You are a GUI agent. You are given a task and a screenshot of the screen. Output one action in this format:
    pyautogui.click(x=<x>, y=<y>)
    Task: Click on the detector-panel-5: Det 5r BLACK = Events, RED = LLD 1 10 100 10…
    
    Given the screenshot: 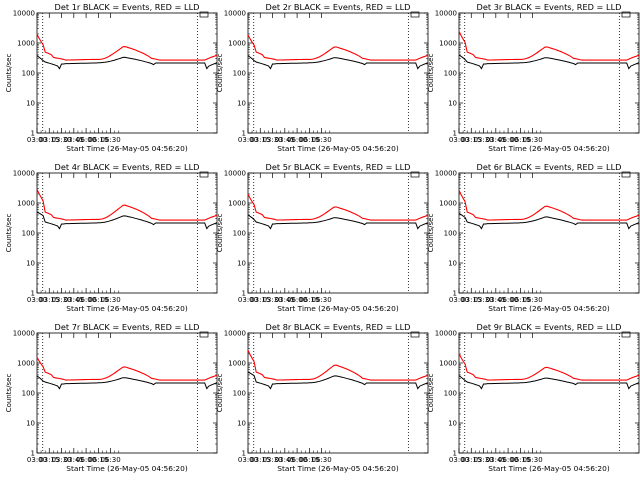 What is the action you would take?
    pyautogui.click(x=322, y=237)
    